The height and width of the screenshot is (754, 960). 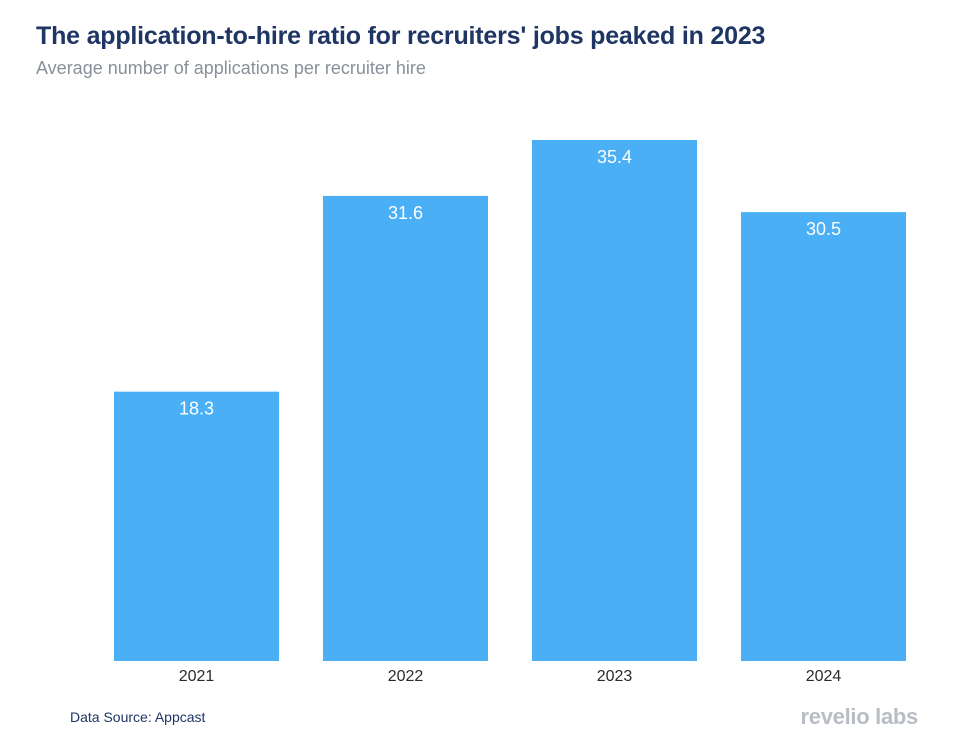 I want to click on x-tick-label-2021: 2021, so click(x=197, y=676).